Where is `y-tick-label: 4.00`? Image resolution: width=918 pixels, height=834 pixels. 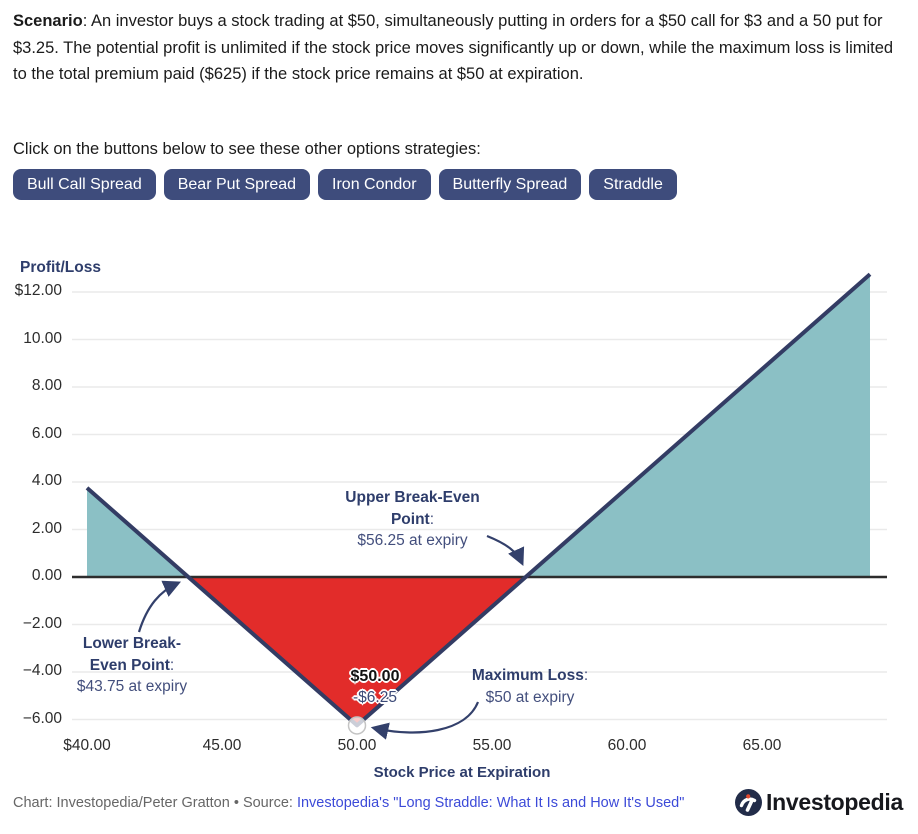 y-tick-label: 4.00 is located at coordinates (46, 480).